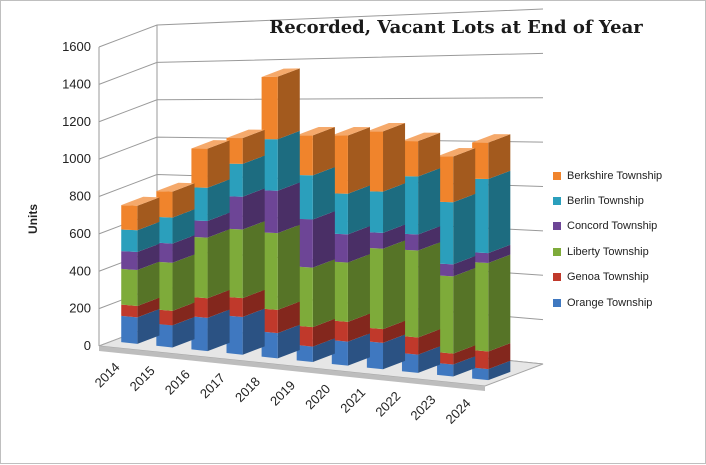 This screenshot has height=465, width=706. I want to click on y-tick-label: 0, so click(87, 345).